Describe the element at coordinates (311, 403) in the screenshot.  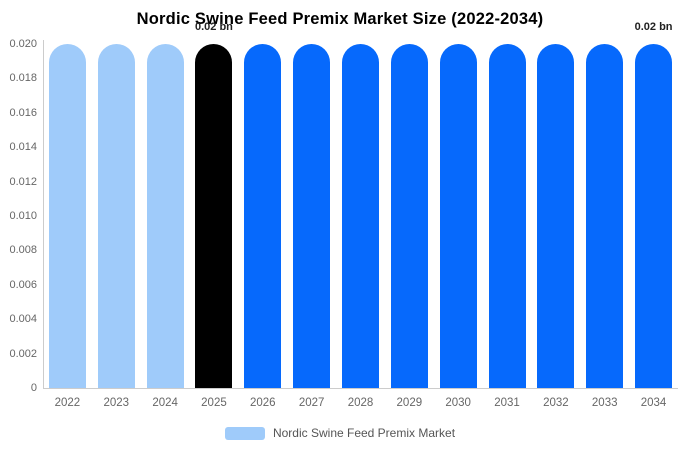
I see `x-tick-label-2027: 2027` at that location.